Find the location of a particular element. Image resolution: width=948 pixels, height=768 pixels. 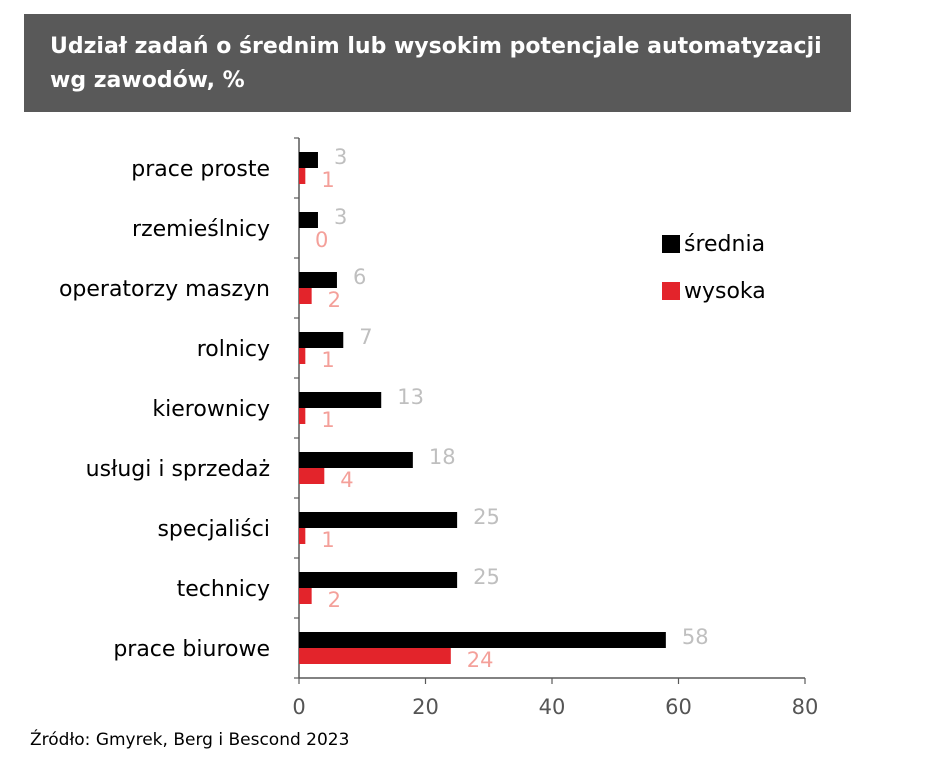

data-label-srednia: 7 is located at coordinates (365, 337).